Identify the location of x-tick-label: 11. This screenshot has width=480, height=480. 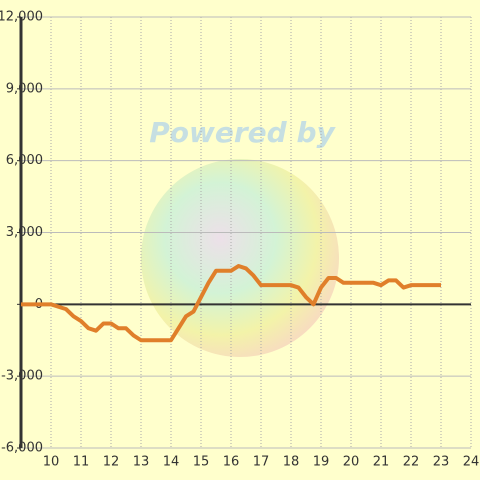
(81, 462).